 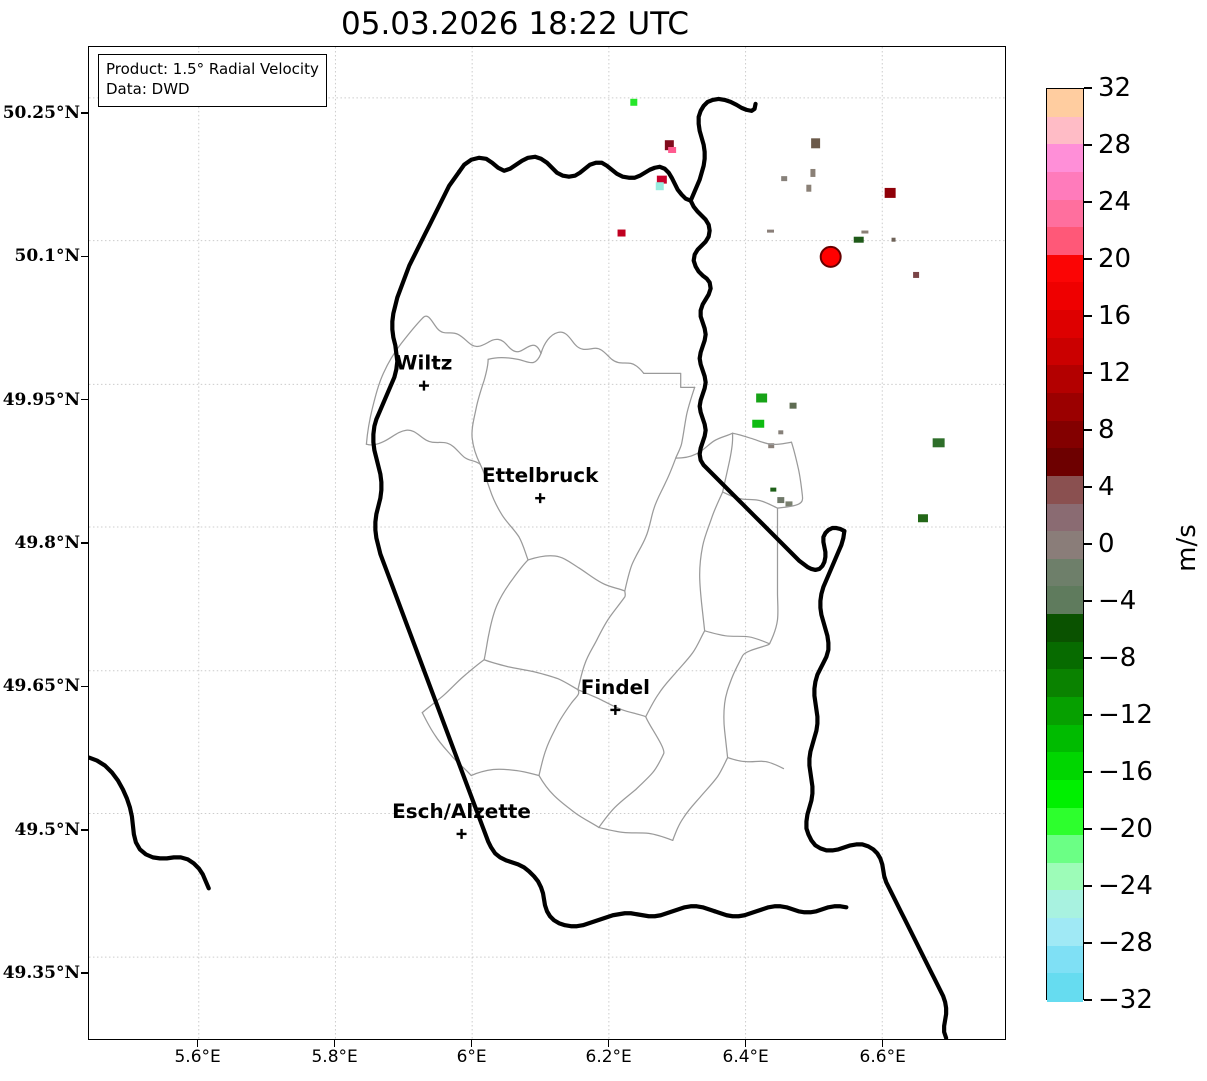 What do you see at coordinates (334, 1057) in the screenshot?
I see `x-tick-label: 5.8°E` at bounding box center [334, 1057].